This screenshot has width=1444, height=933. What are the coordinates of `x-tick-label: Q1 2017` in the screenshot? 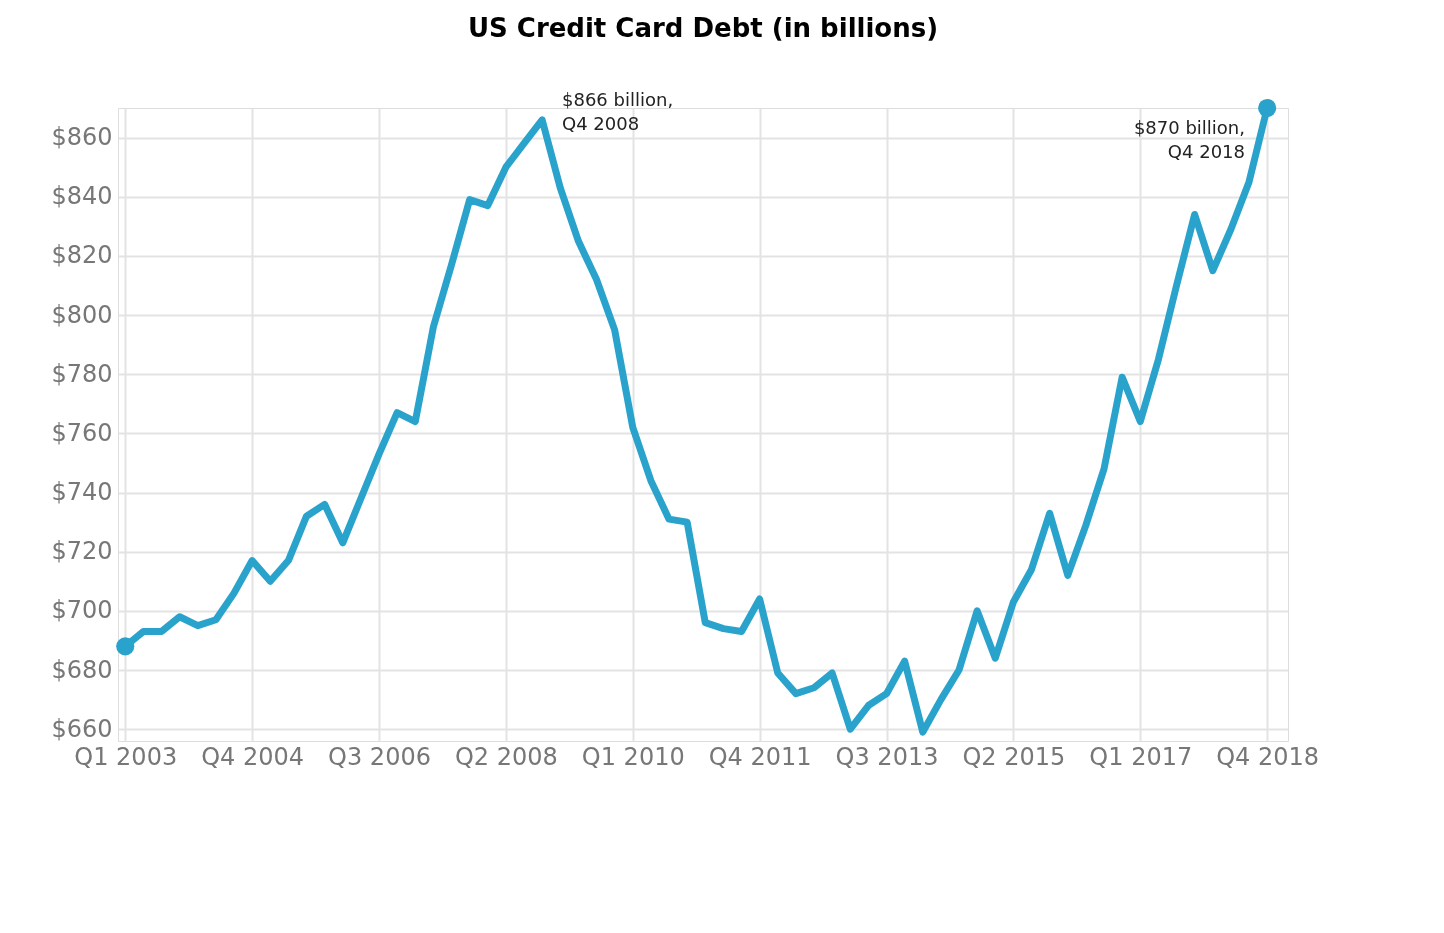 It's located at (1141, 756).